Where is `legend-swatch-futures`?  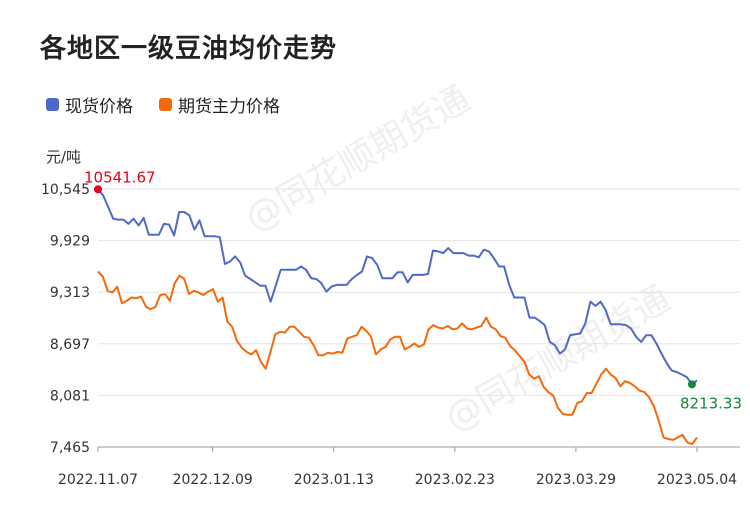
legend-swatch-futures is located at coordinates (165, 104).